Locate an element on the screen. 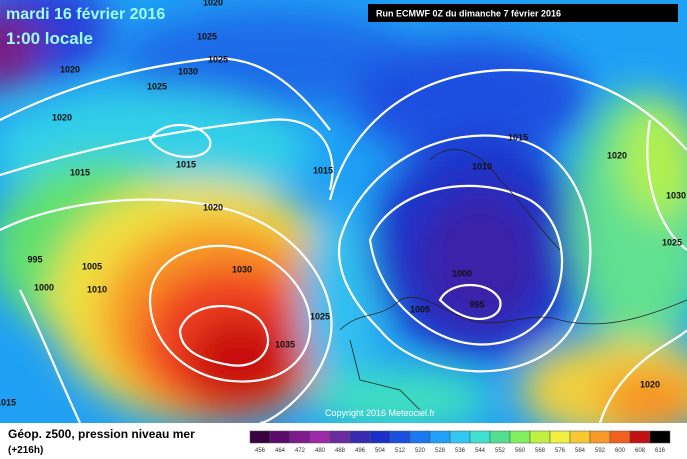 The height and width of the screenshot is (459, 687). scale-label: 472 is located at coordinates (300, 451).